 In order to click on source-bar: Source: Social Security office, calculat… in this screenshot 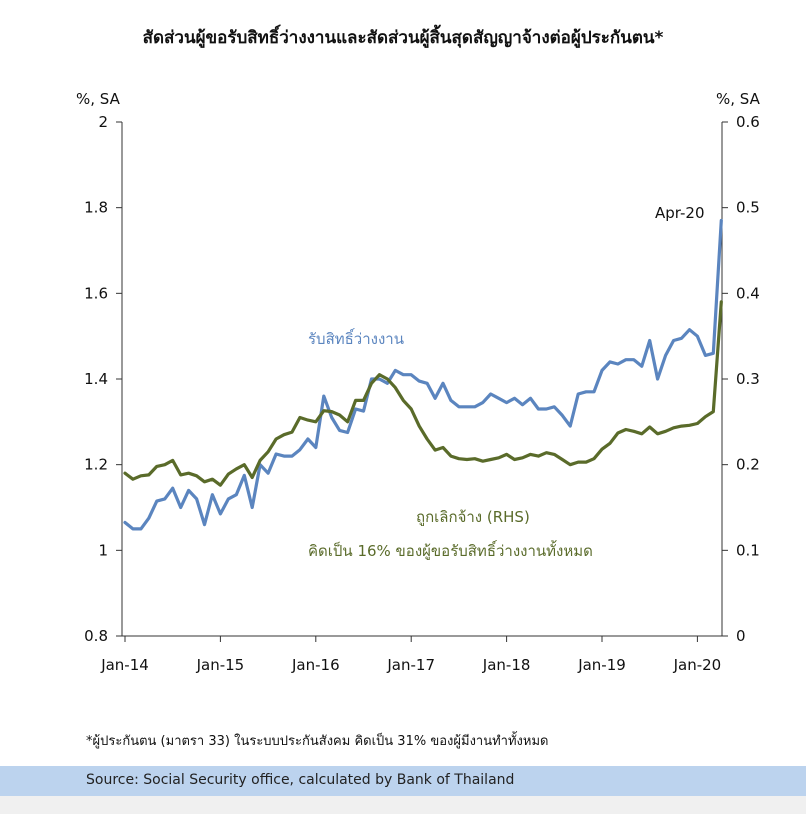, I will do `click(403, 781)`.